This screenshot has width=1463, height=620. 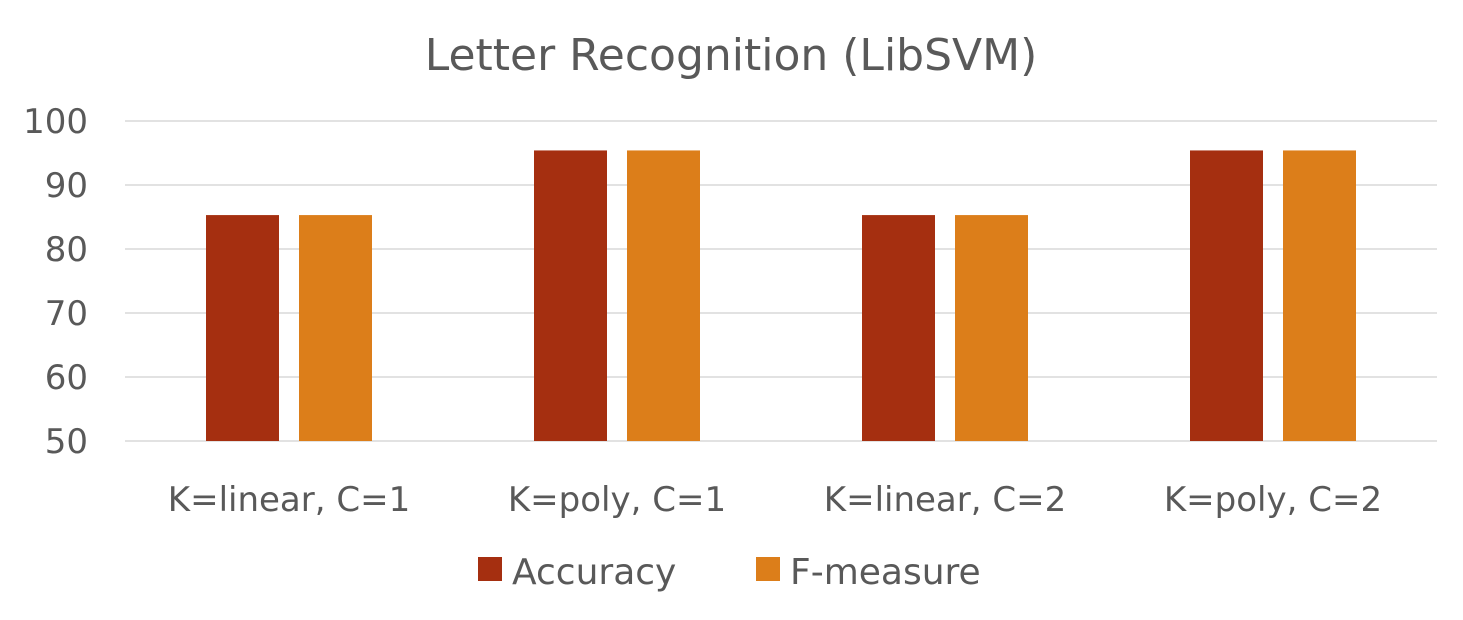 I want to click on y-tick-label: 100, so click(x=55, y=122).